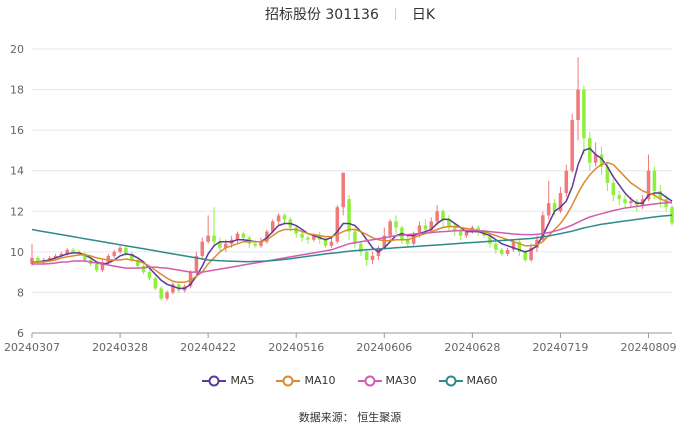  Describe the element at coordinates (32, 347) in the screenshot. I see `x-tick-label: 20240307` at that location.